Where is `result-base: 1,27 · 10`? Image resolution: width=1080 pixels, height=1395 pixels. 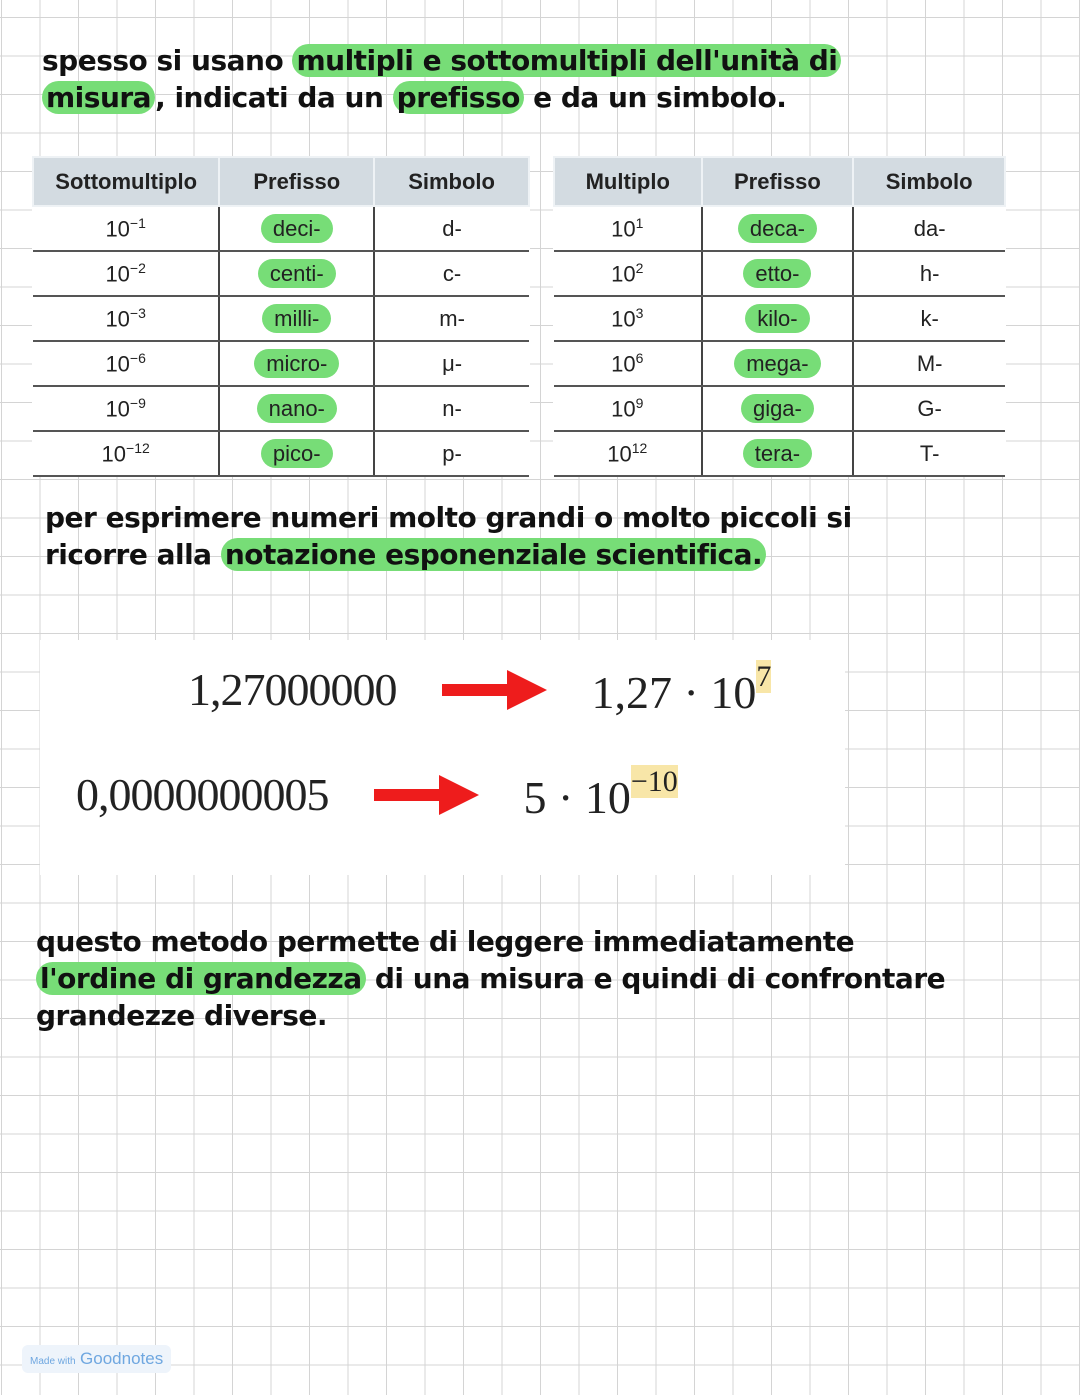 result-base: 1,27 · 10 is located at coordinates (674, 692).